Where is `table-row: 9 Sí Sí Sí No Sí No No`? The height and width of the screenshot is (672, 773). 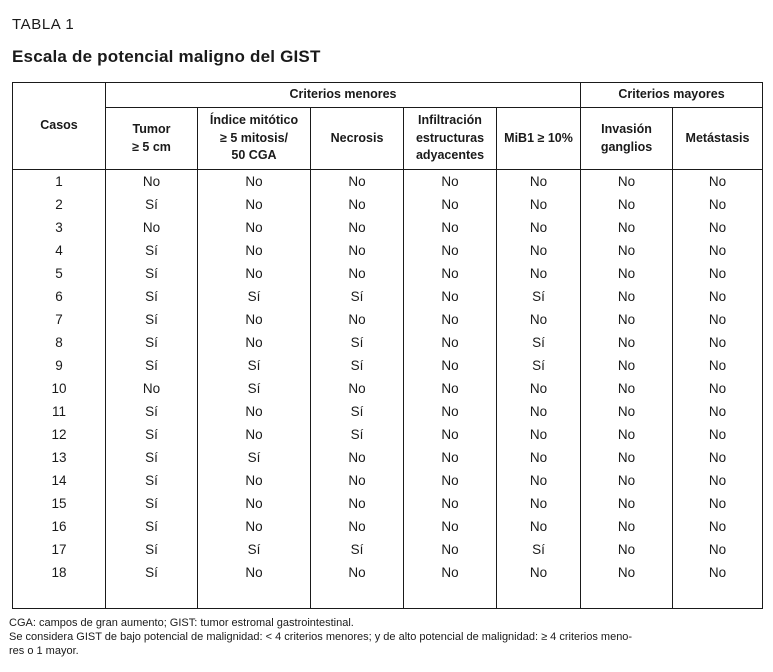 table-row: 9 Sí Sí Sí No Sí No No is located at coordinates (388, 365).